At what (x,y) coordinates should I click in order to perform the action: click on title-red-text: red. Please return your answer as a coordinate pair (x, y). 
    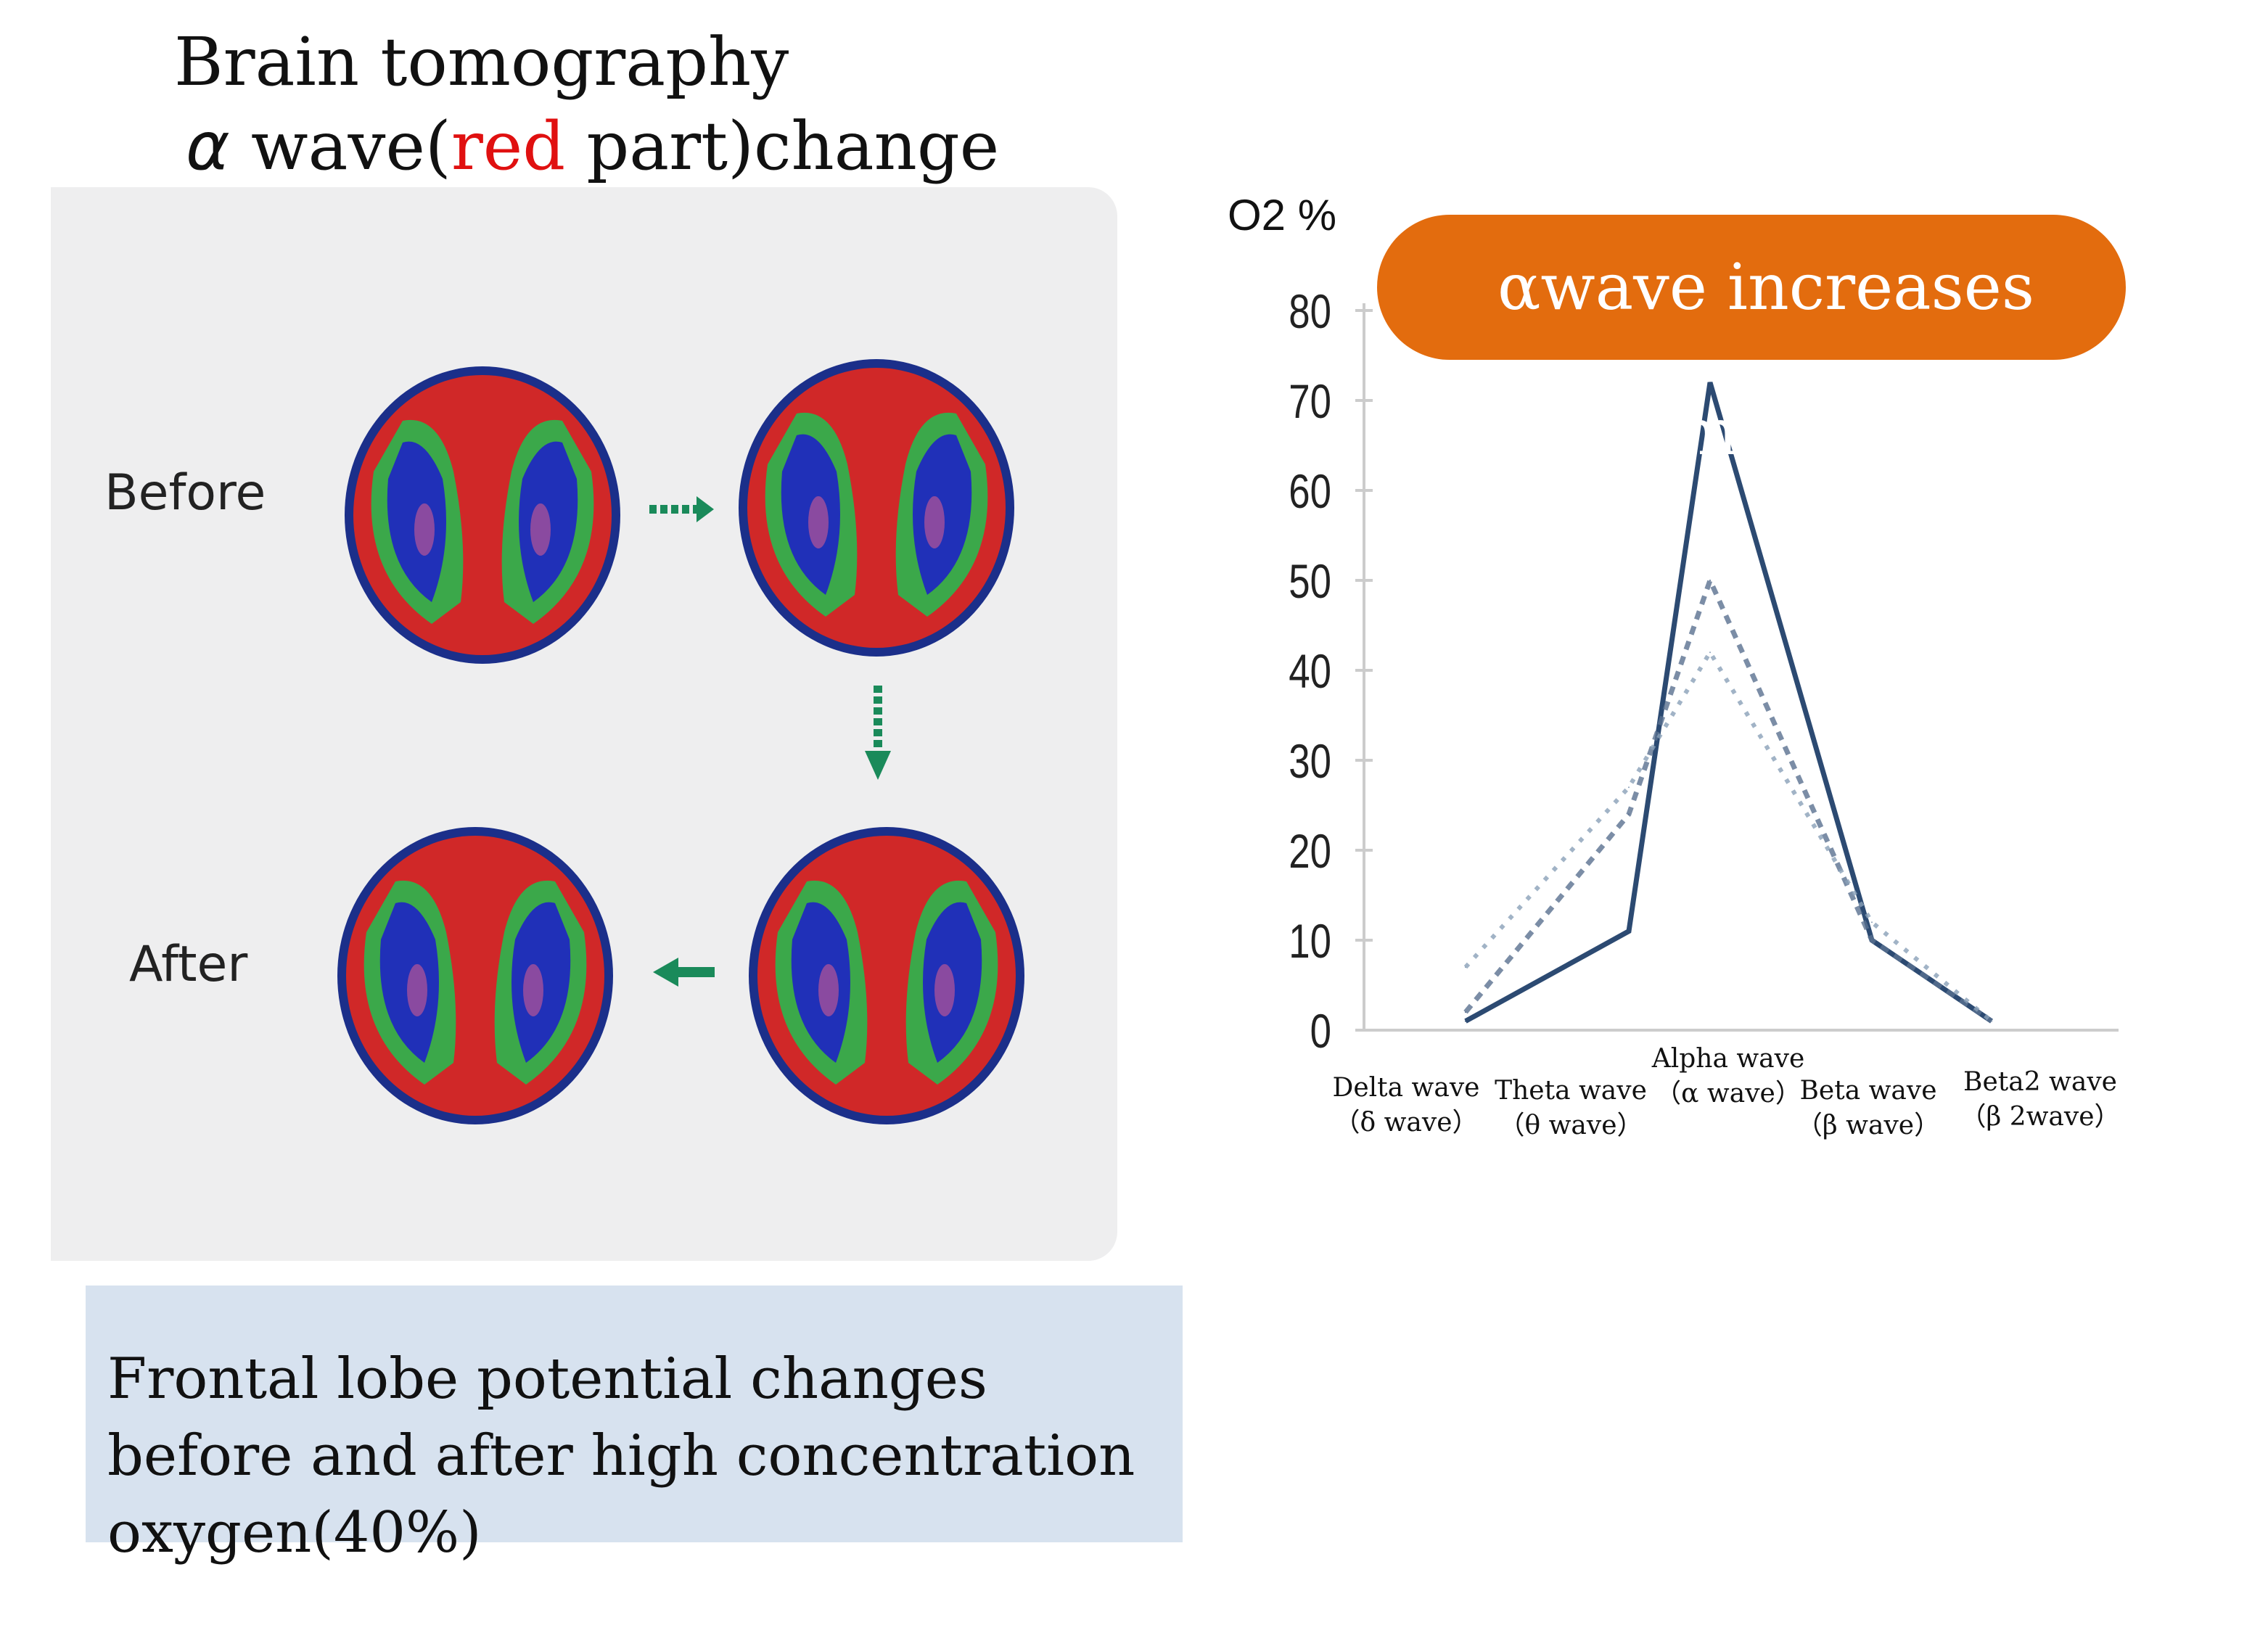
    Looking at the image, I should click on (509, 146).